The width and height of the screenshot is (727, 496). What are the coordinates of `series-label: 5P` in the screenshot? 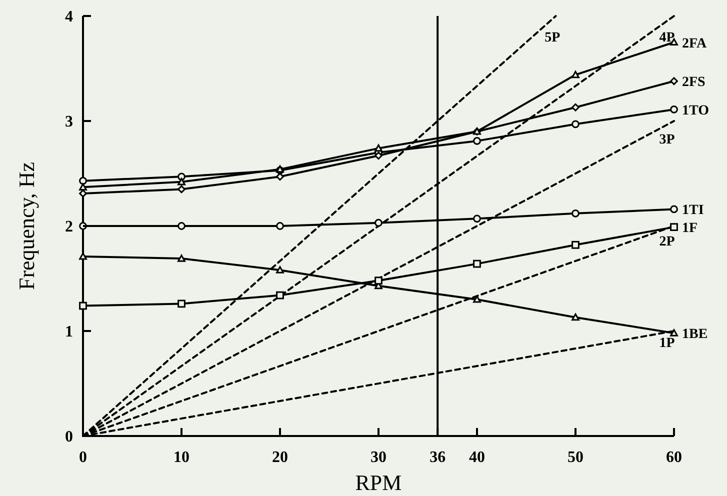 It's located at (552, 38).